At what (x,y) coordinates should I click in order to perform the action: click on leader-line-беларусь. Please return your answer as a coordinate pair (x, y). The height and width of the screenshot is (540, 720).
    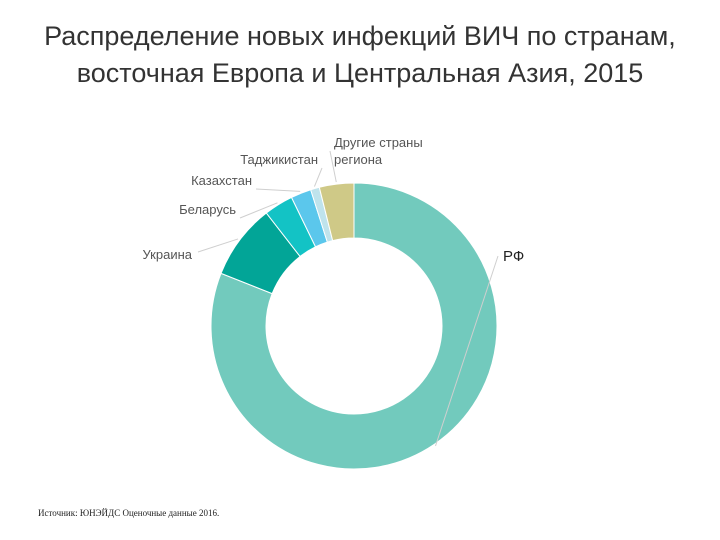
    Looking at the image, I should click on (258, 210).